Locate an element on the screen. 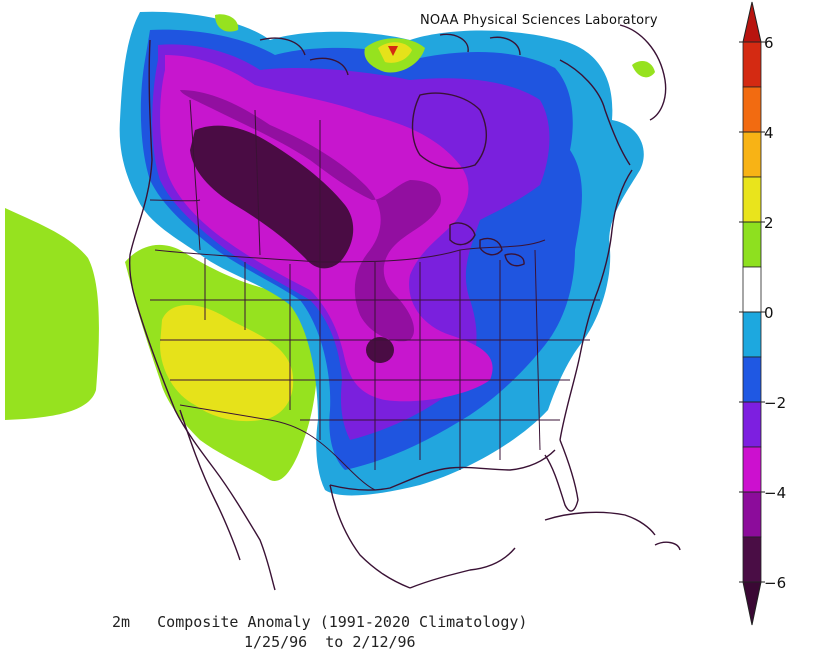 Image resolution: width=826 pixels, height=665 pixels. colorbar-label-4: 4 is located at coordinates (769, 133).